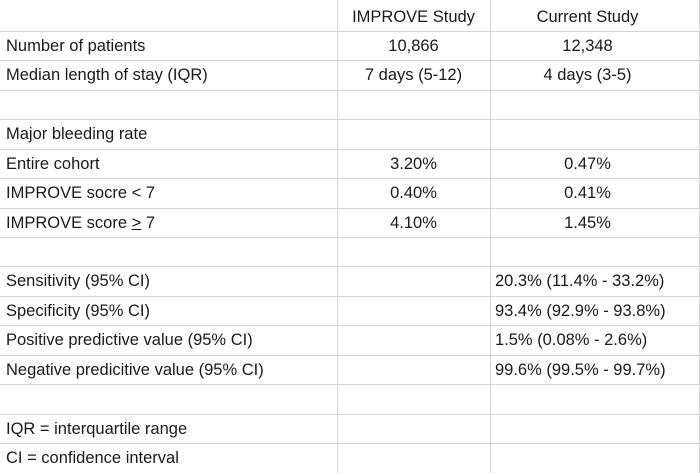 Image resolution: width=700 pixels, height=473 pixels. Describe the element at coordinates (81, 193) in the screenshot. I see `row-label: IMPROVE socre < 7` at that location.